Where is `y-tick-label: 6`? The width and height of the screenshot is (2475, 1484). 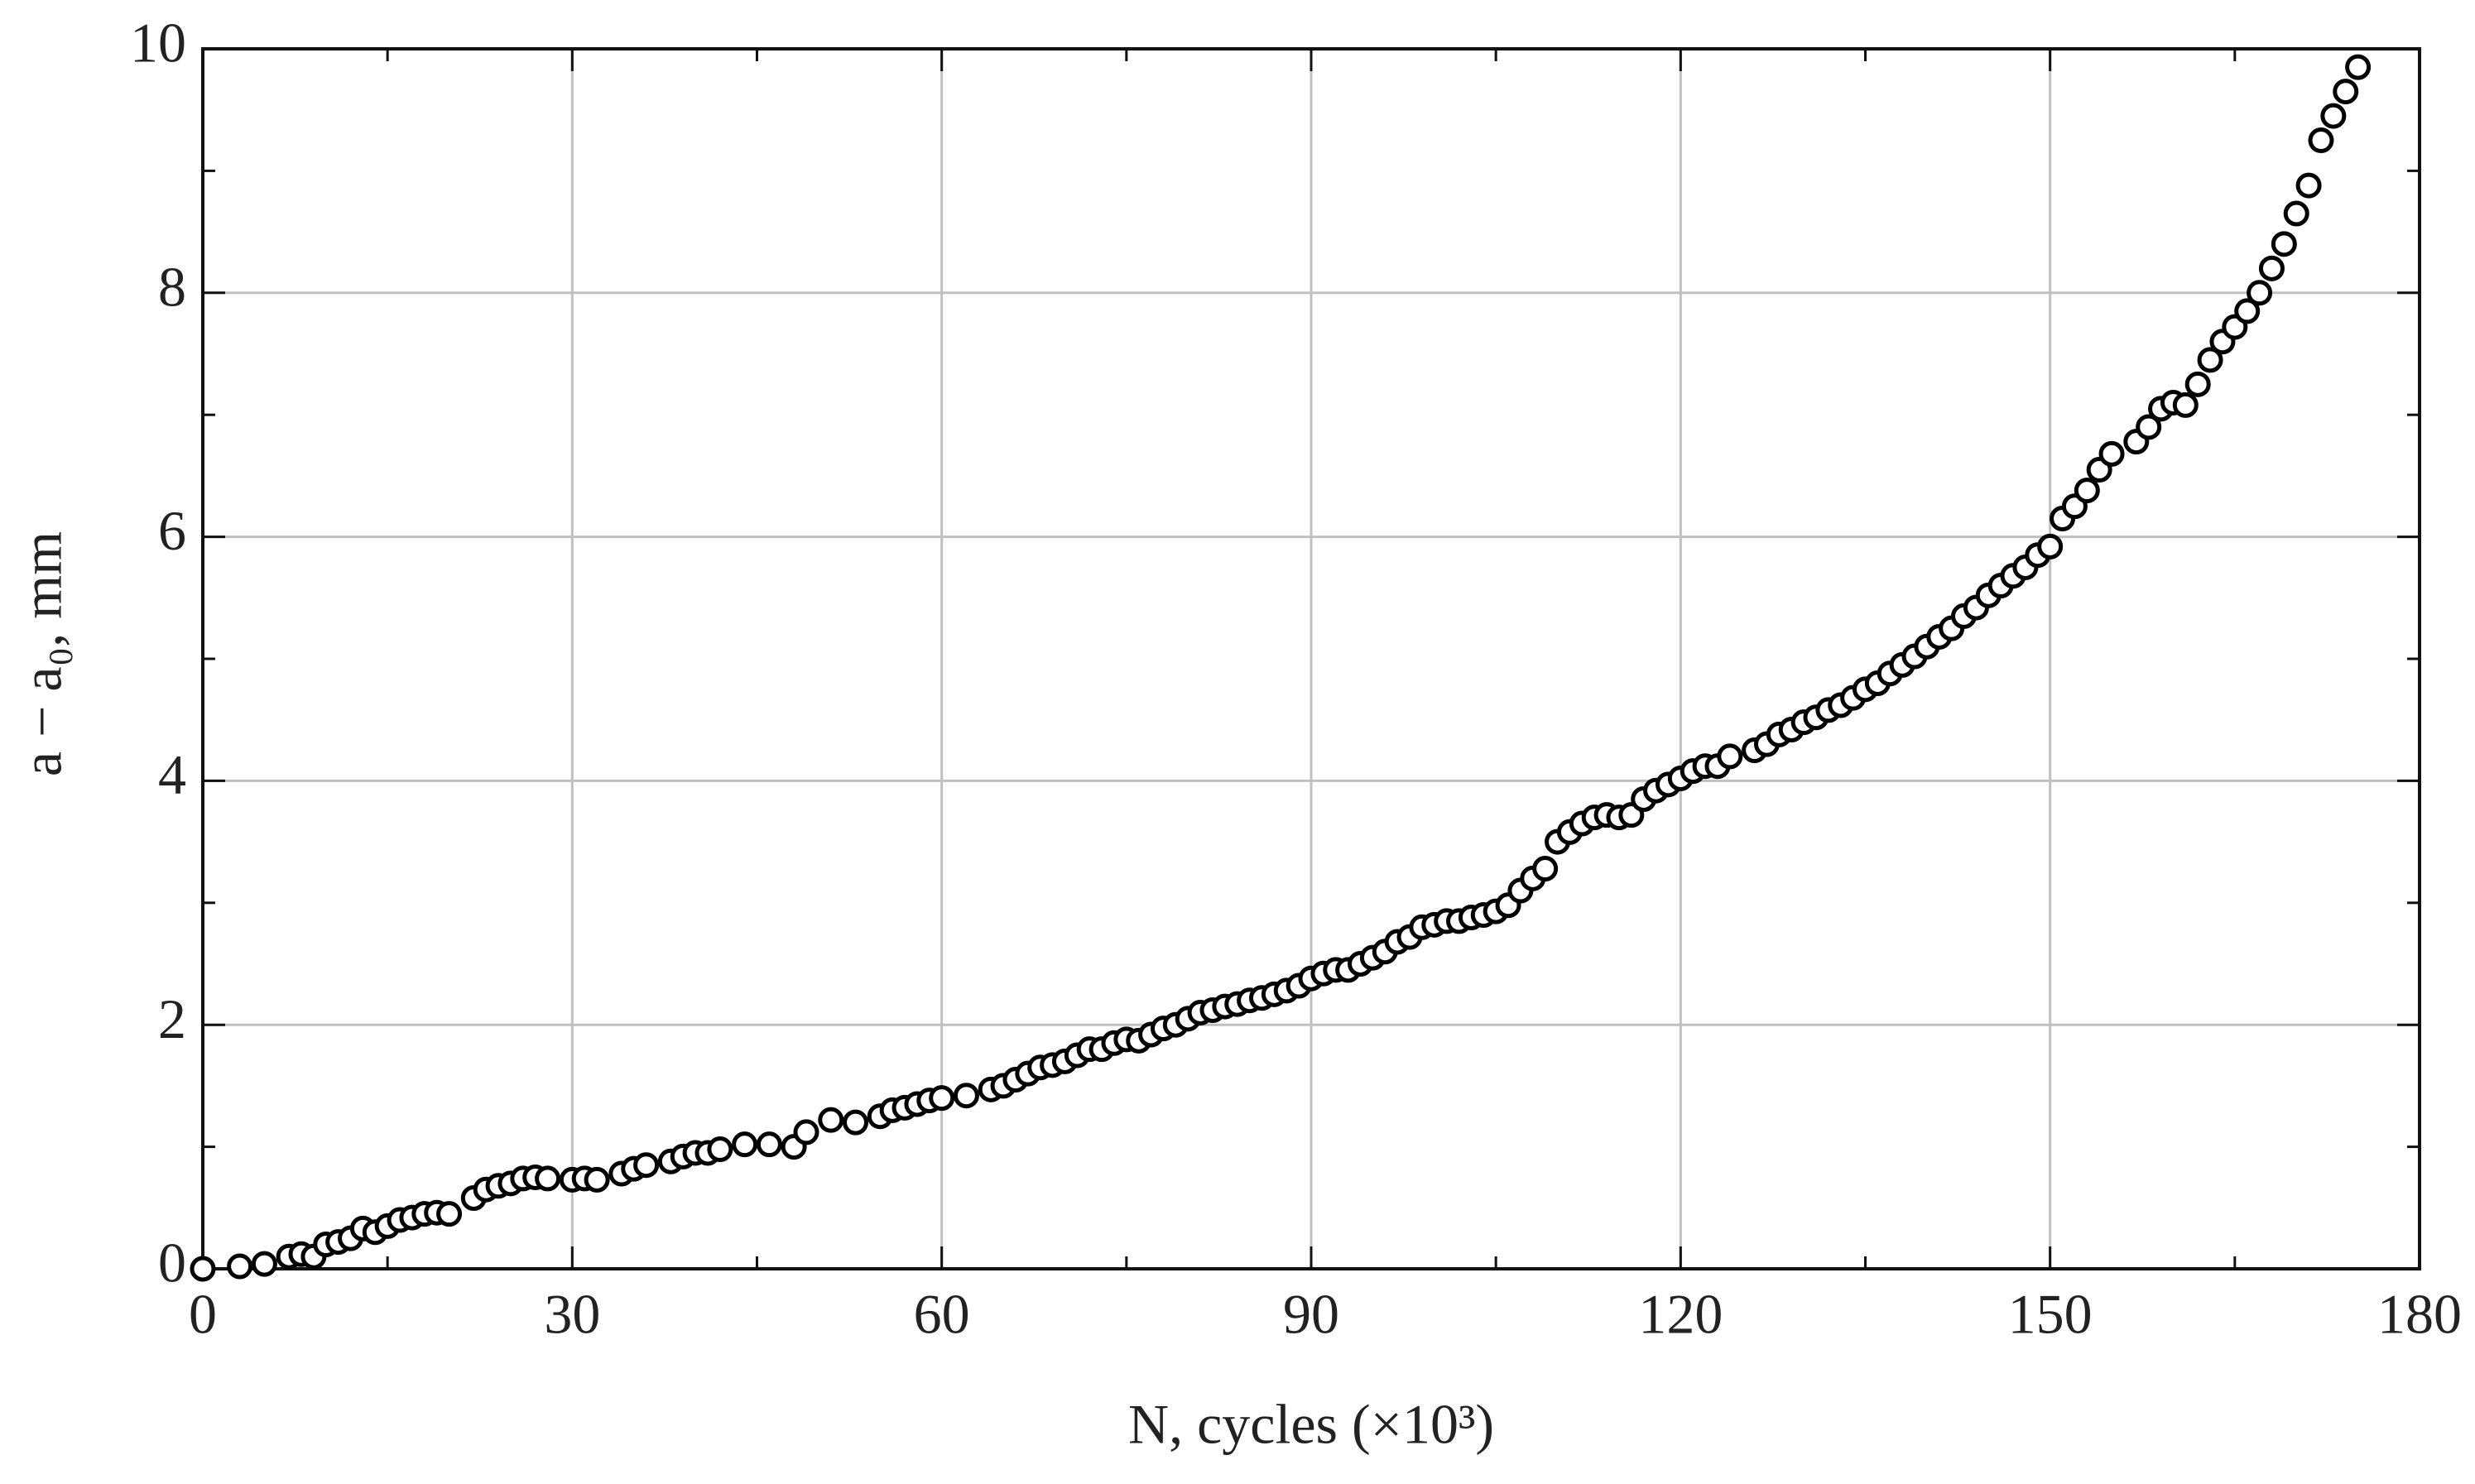 y-tick-label: 6 is located at coordinates (172, 530).